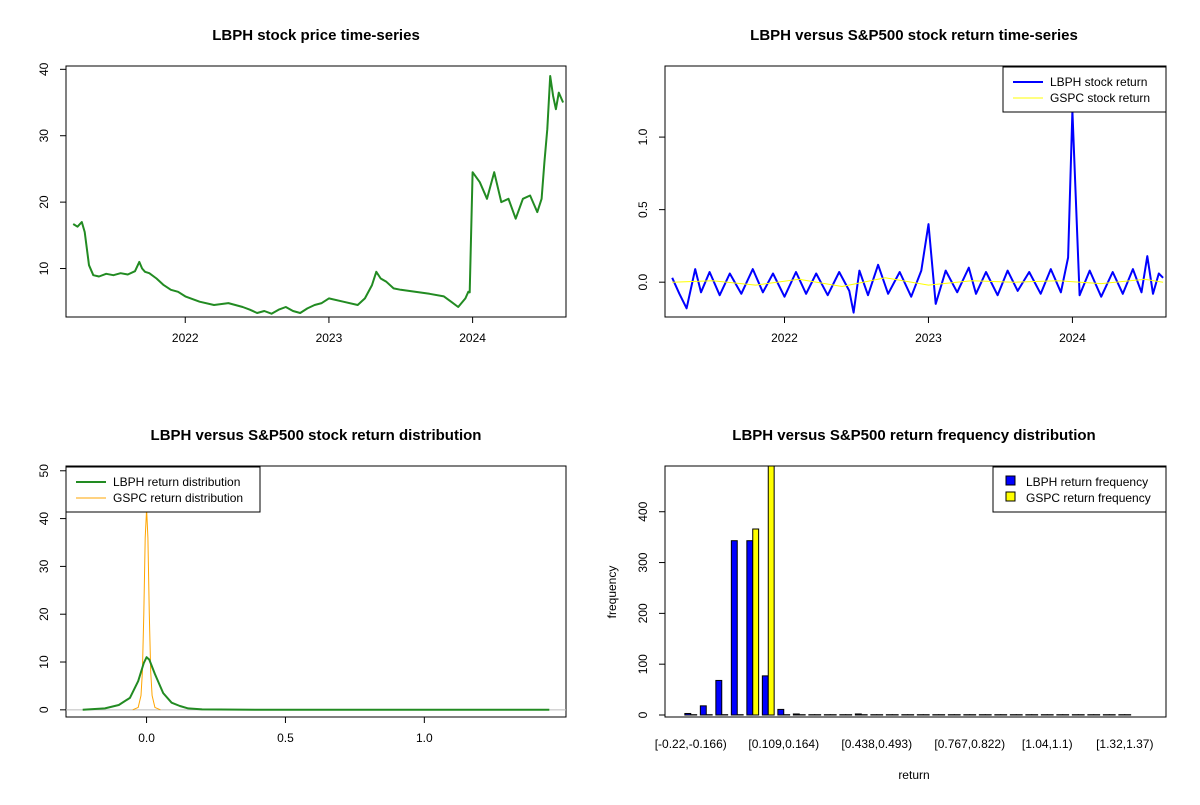  Describe the element at coordinates (44, 136) in the screenshot. I see `panel-1-y-tick-label: 30` at that location.